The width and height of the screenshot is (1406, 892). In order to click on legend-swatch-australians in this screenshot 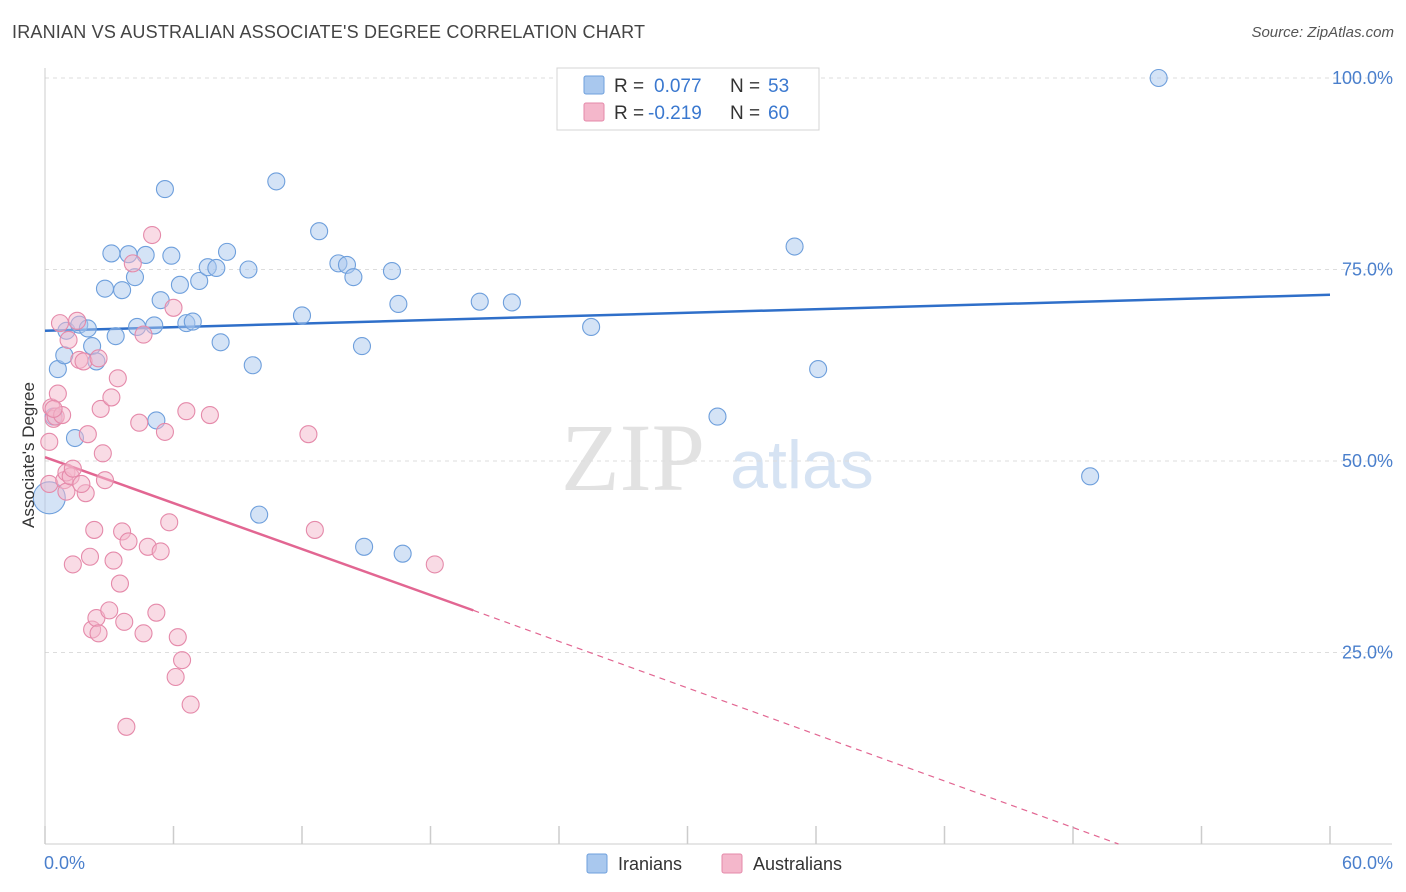, I will do `click(594, 112)`.